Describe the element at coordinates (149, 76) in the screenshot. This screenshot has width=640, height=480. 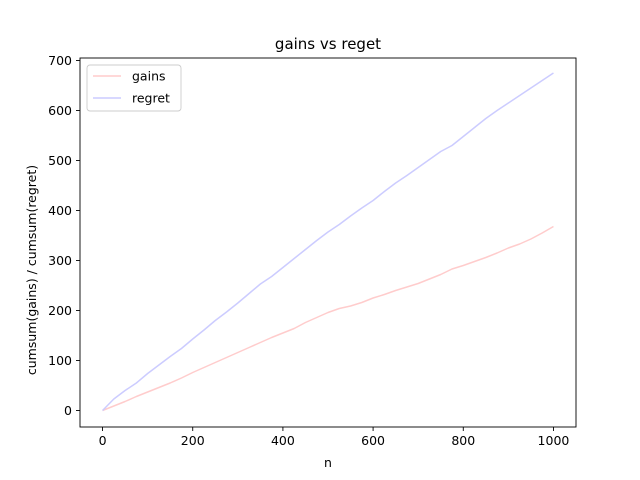
I see `legend-label-gains: gains` at that location.